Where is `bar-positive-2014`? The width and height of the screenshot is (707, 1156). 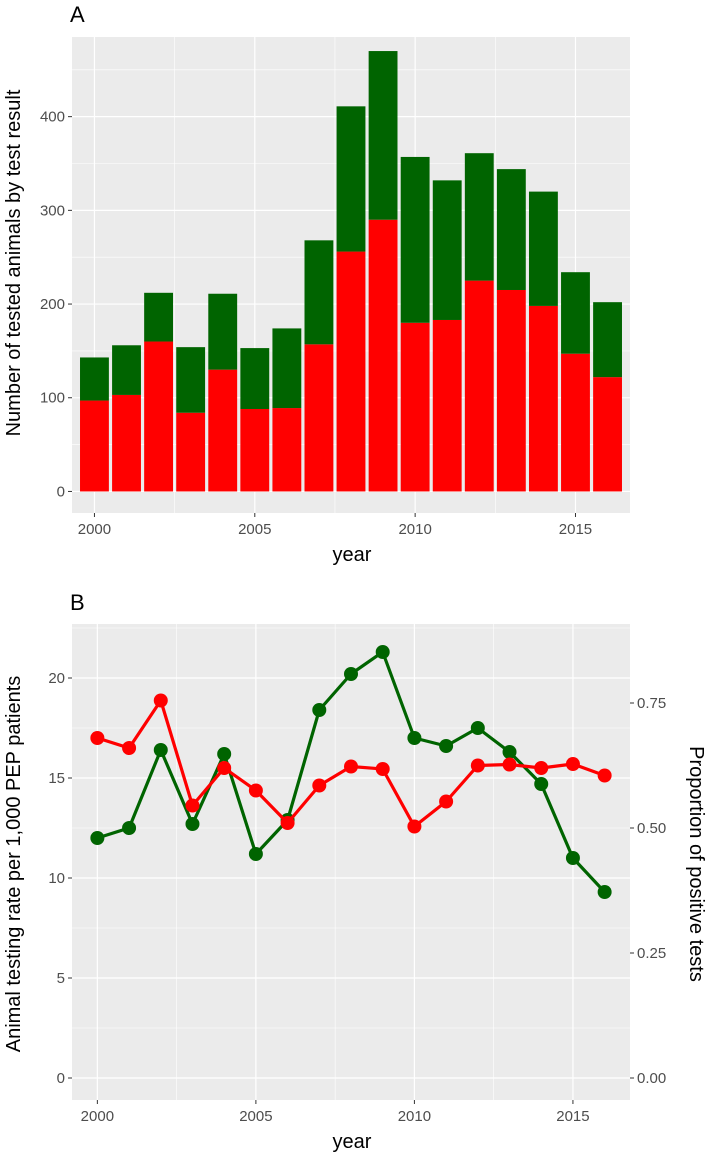 bar-positive-2014 is located at coordinates (543, 398).